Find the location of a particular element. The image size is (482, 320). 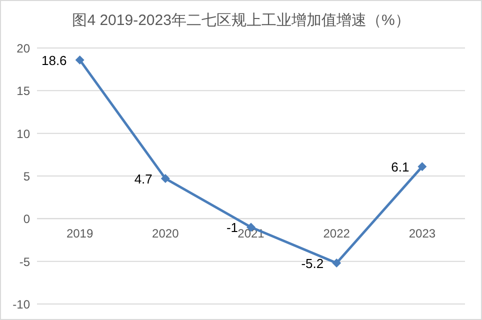

data-label: 4.7 is located at coordinates (143, 179).